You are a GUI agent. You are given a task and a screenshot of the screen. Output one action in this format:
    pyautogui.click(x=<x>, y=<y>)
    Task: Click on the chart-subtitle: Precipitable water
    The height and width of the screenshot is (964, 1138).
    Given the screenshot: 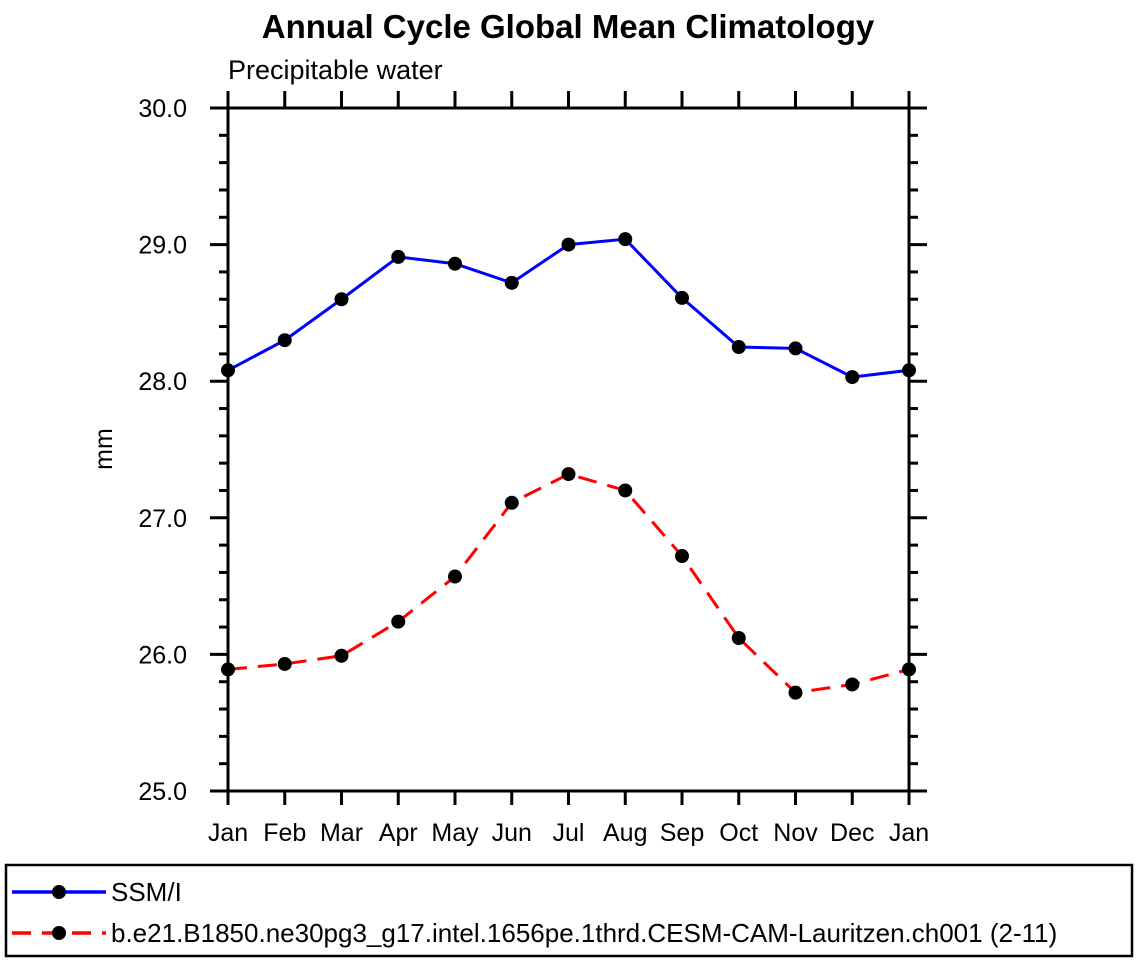 What is the action you would take?
    pyautogui.click(x=335, y=70)
    